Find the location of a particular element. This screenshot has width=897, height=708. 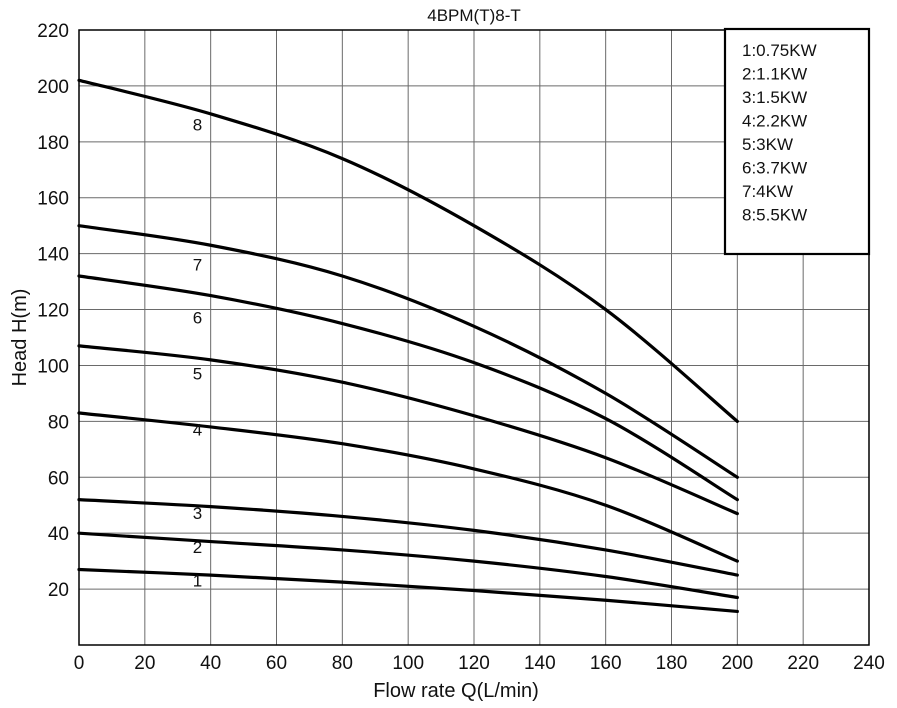

chart-title: 4BPM(T)8-T is located at coordinates (474, 15).